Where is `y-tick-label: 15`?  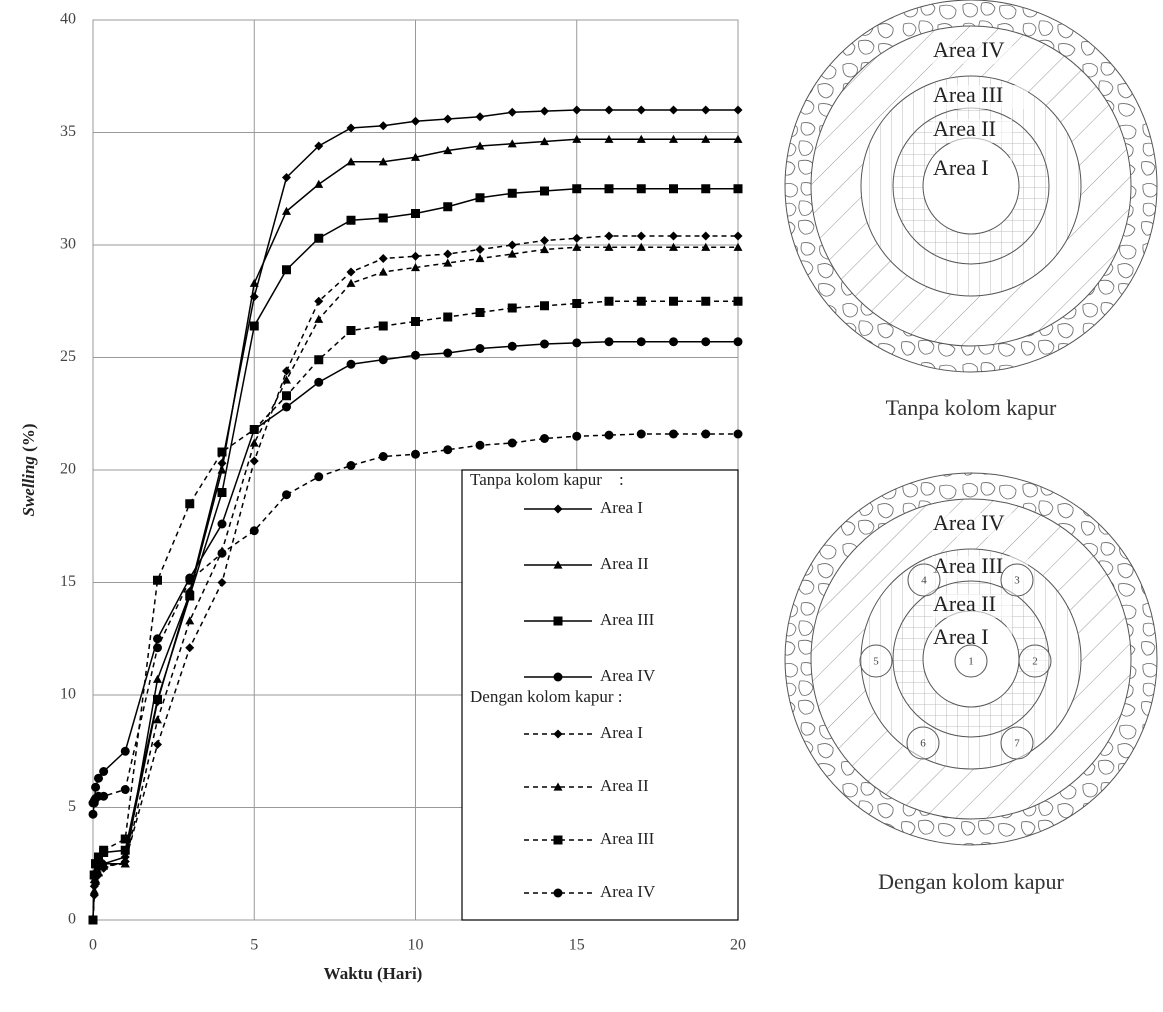 y-tick-label: 15 is located at coordinates (68, 581).